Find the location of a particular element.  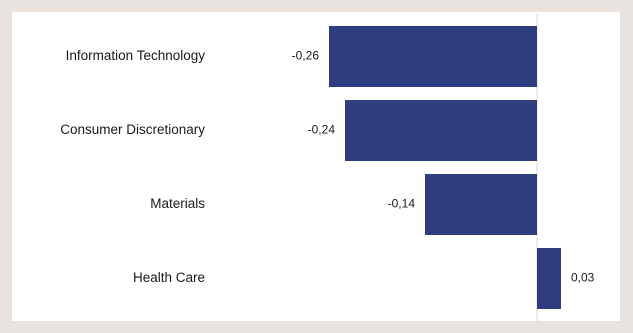

category-label: Information Technology is located at coordinates (136, 55).